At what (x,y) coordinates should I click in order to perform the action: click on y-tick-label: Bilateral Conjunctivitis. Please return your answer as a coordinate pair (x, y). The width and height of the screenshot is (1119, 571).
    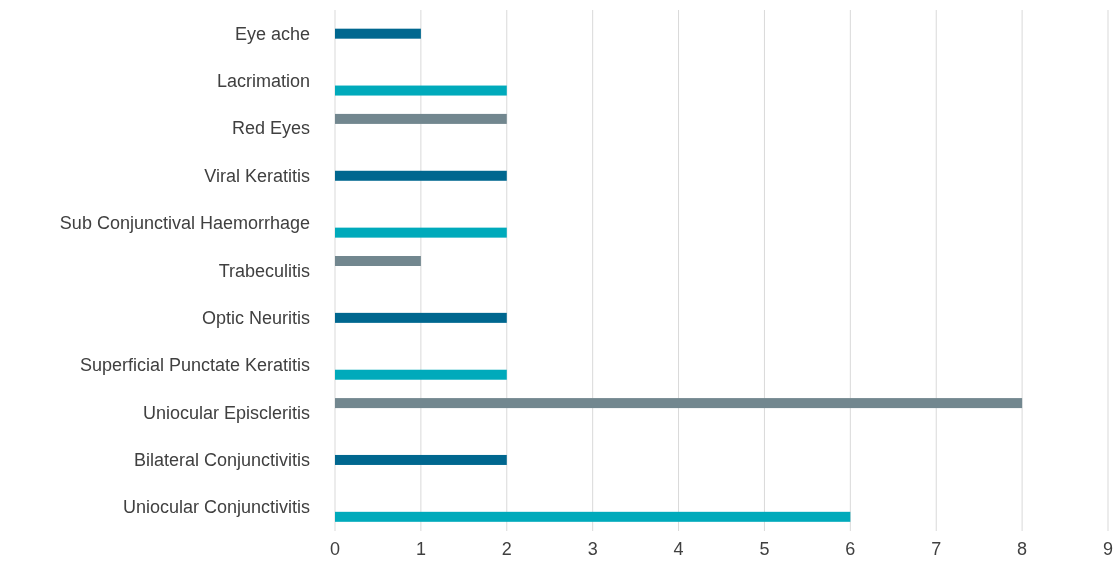
    Looking at the image, I should click on (221, 459).